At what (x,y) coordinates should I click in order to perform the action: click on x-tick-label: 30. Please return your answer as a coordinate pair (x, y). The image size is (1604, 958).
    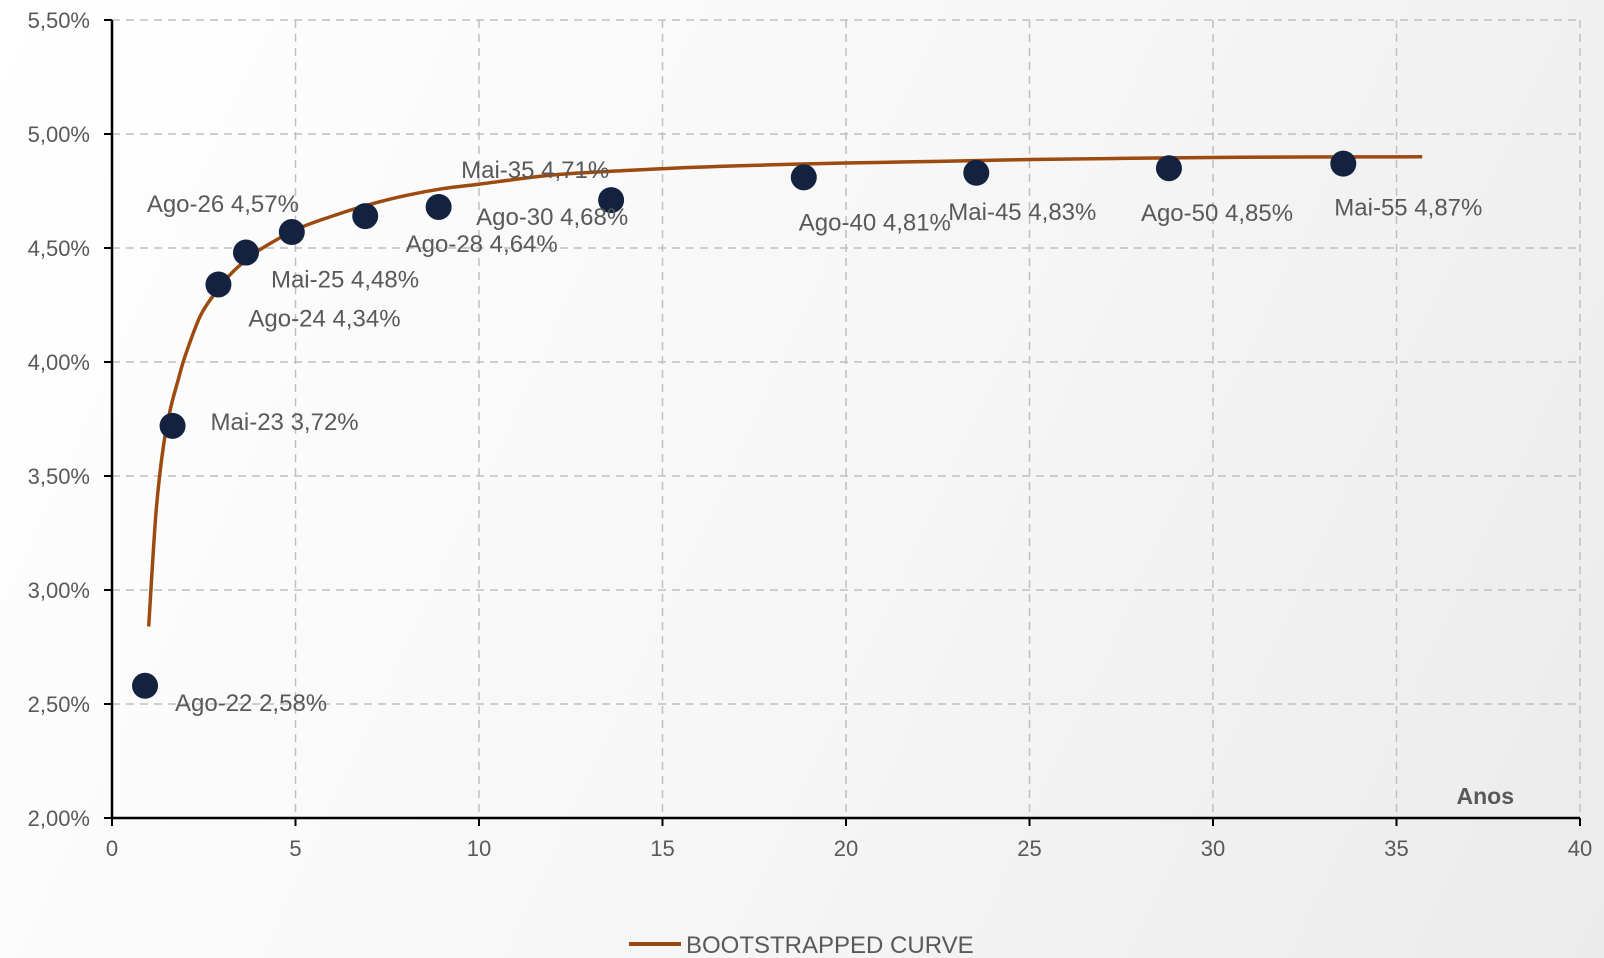
    Looking at the image, I should click on (1213, 848).